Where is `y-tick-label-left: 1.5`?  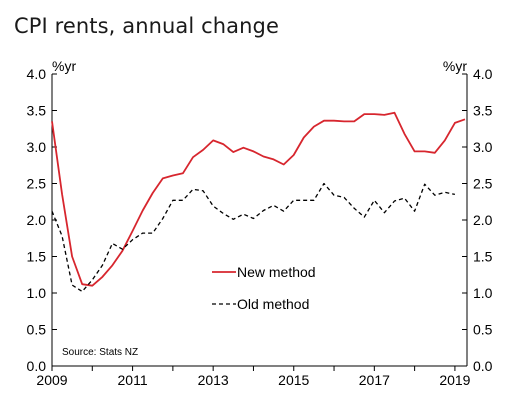 y-tick-label-left: 1.5 is located at coordinates (37, 257).